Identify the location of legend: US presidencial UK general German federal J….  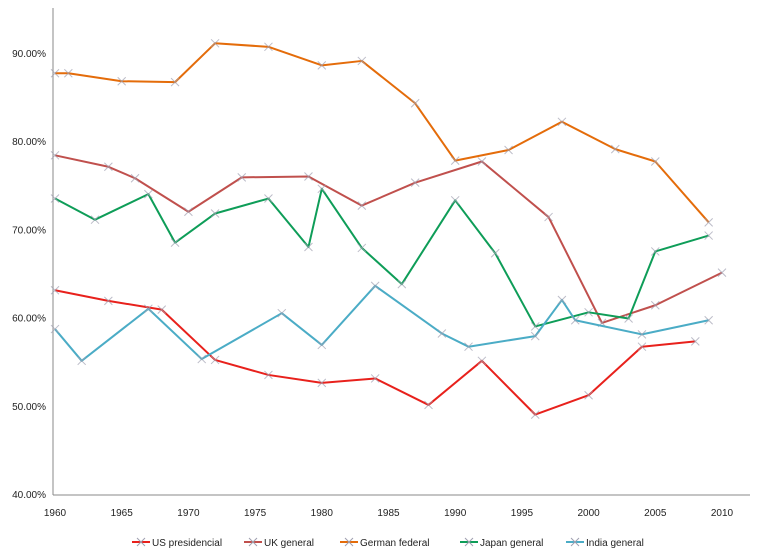
(388, 543).